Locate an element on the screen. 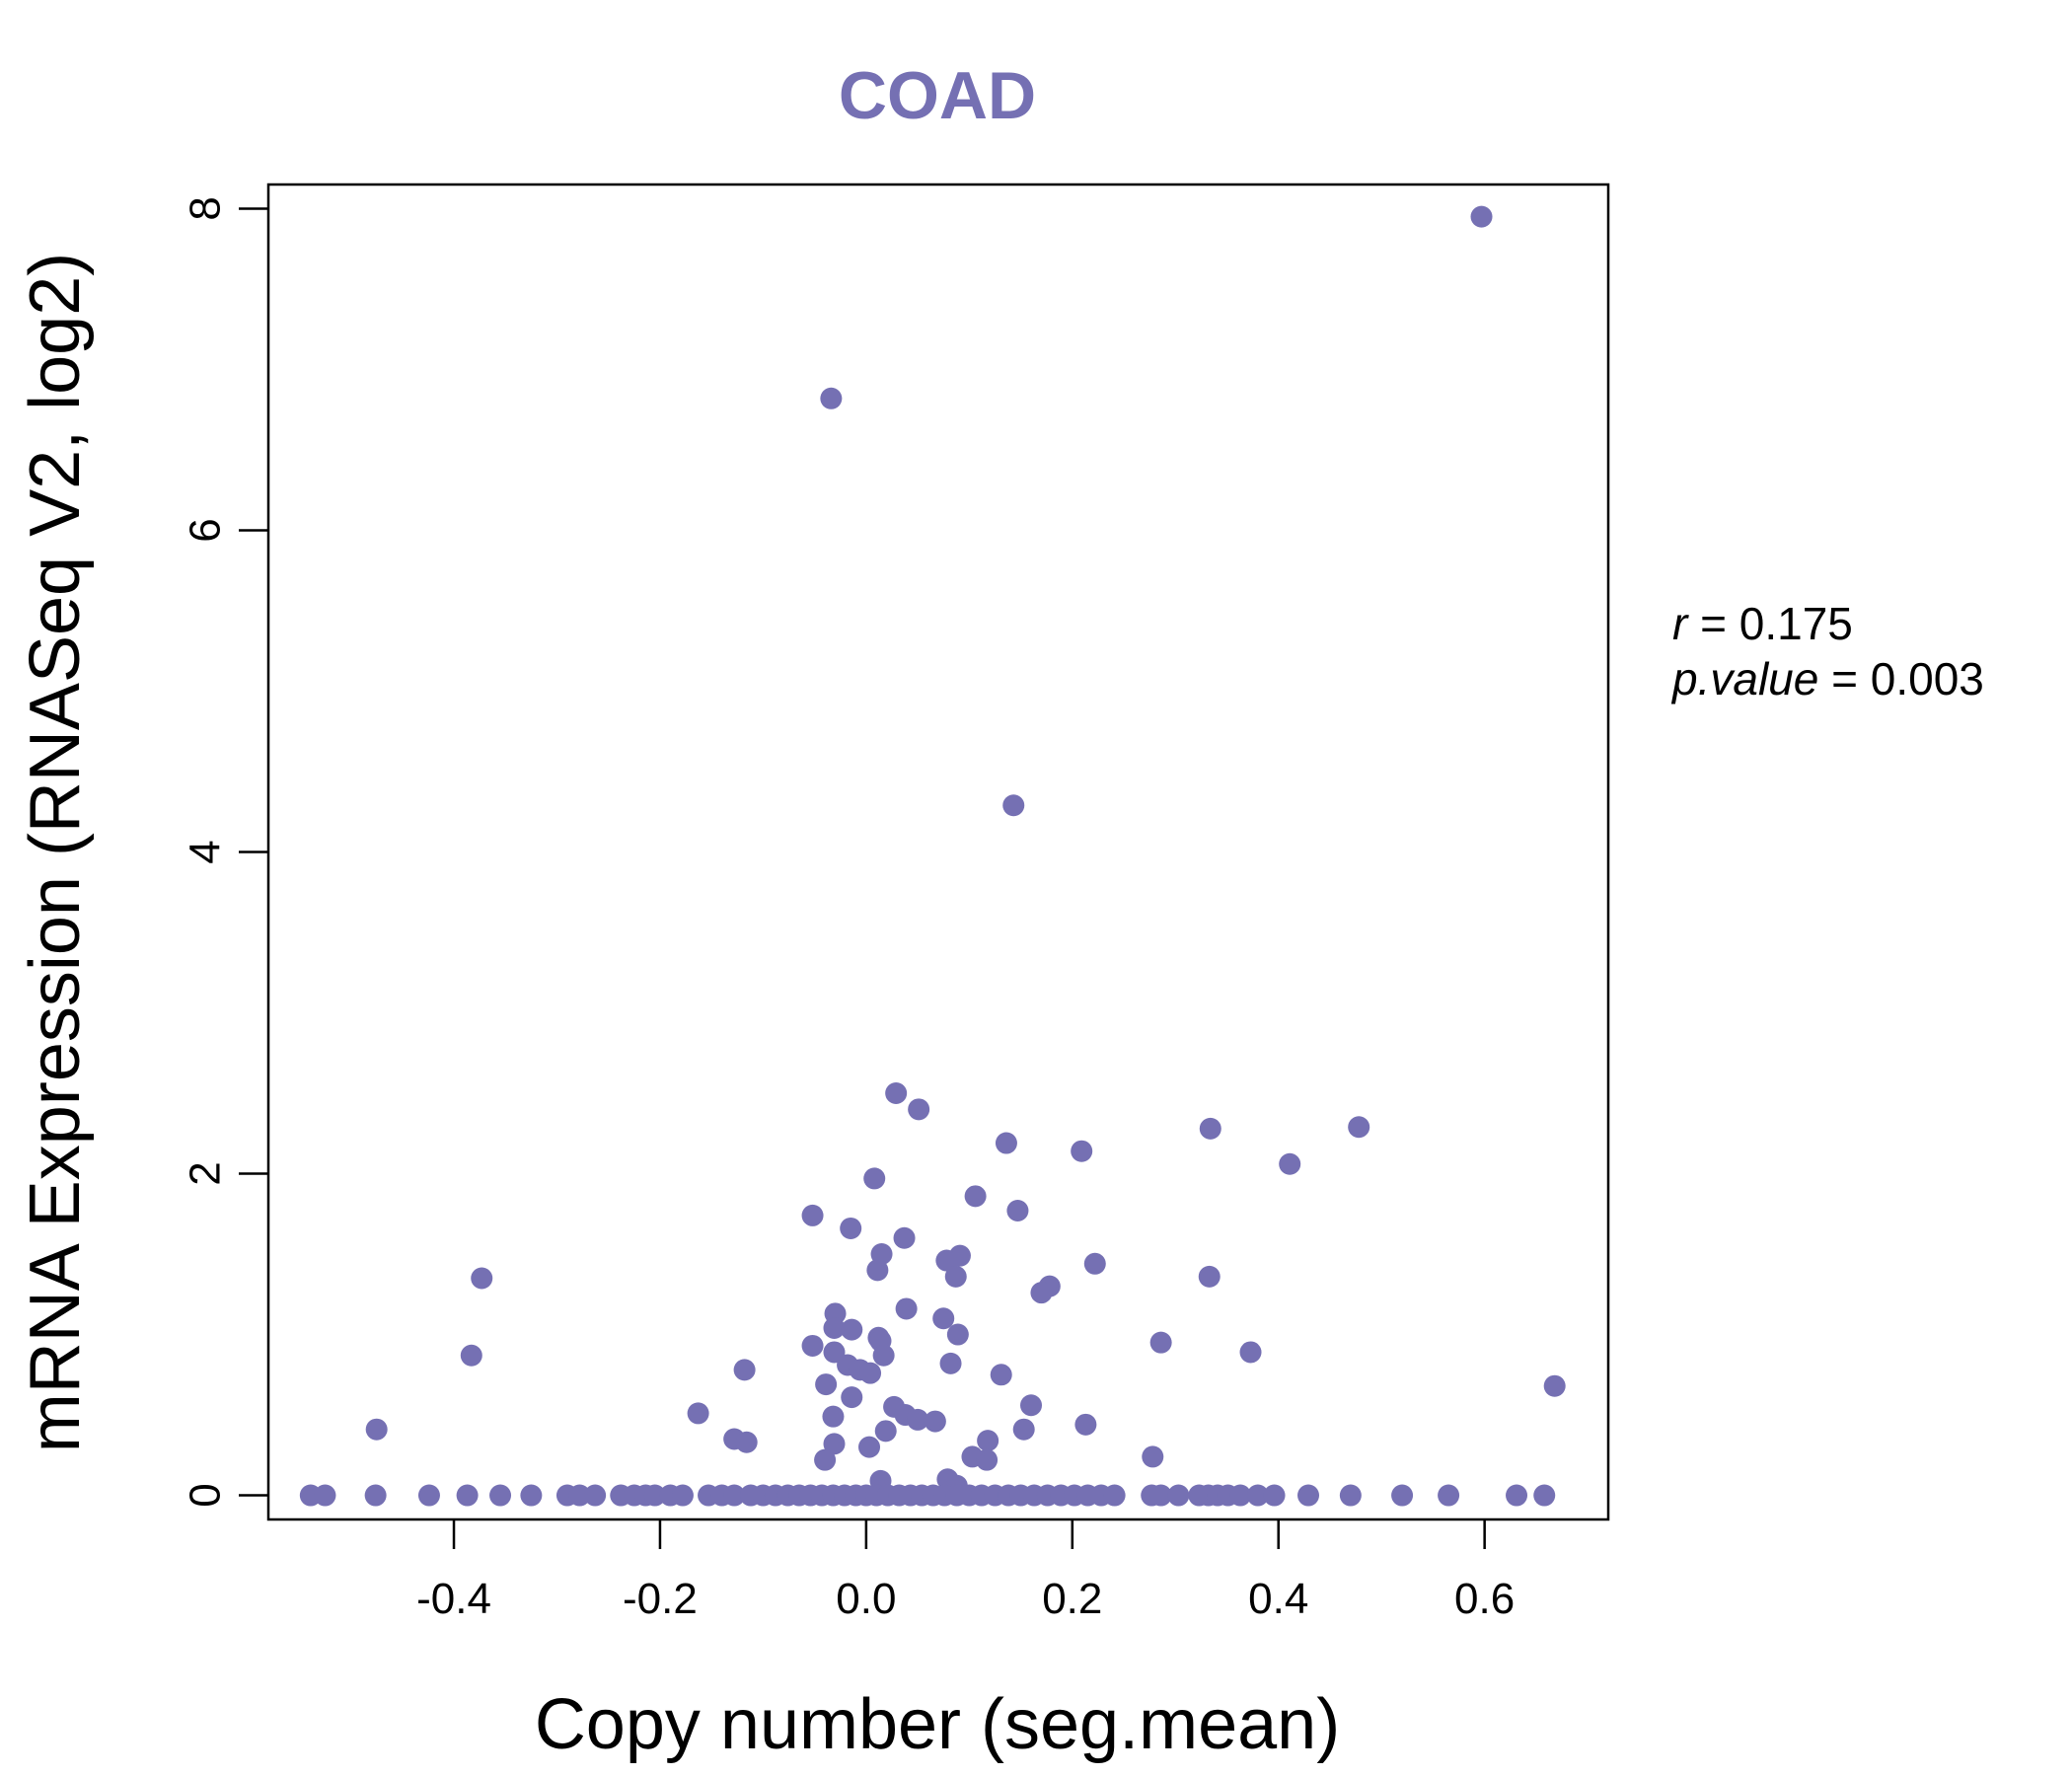 This screenshot has width=2072, height=1776. correlation-annotation: r = 0.175 is located at coordinates (1763, 624).